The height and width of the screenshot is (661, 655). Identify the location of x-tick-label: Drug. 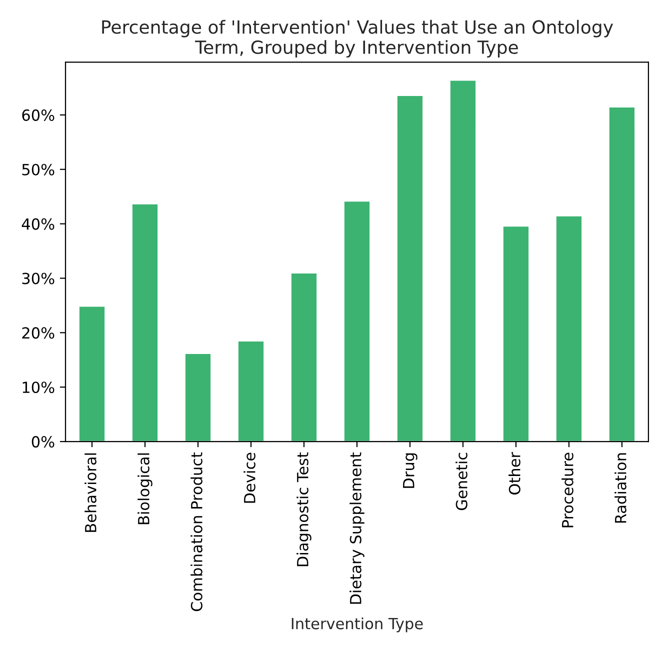
(410, 470).